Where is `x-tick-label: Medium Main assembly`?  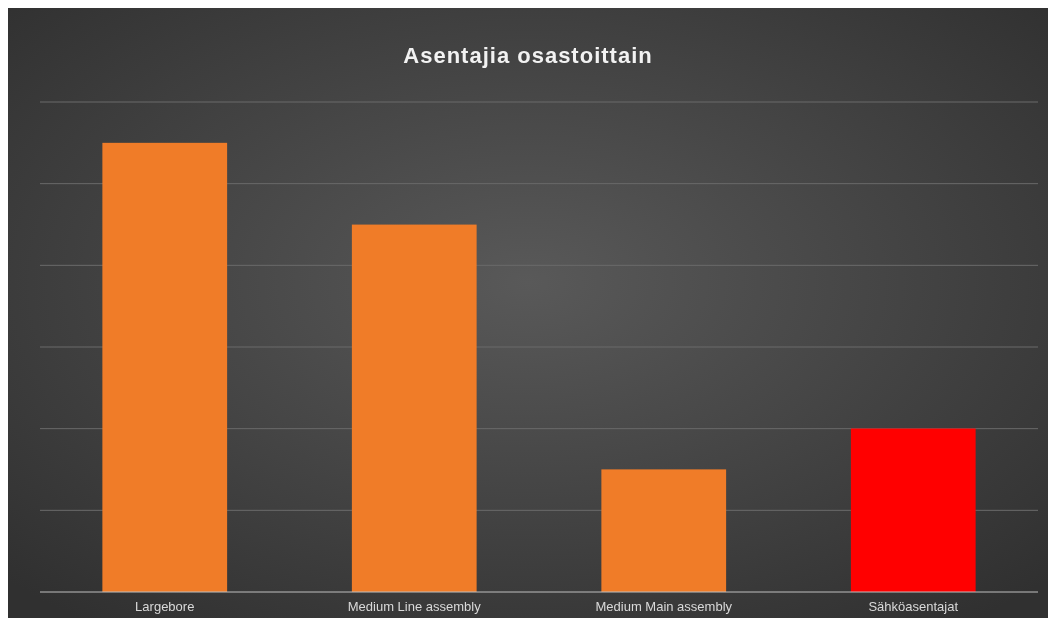 x-tick-label: Medium Main assembly is located at coordinates (664, 606).